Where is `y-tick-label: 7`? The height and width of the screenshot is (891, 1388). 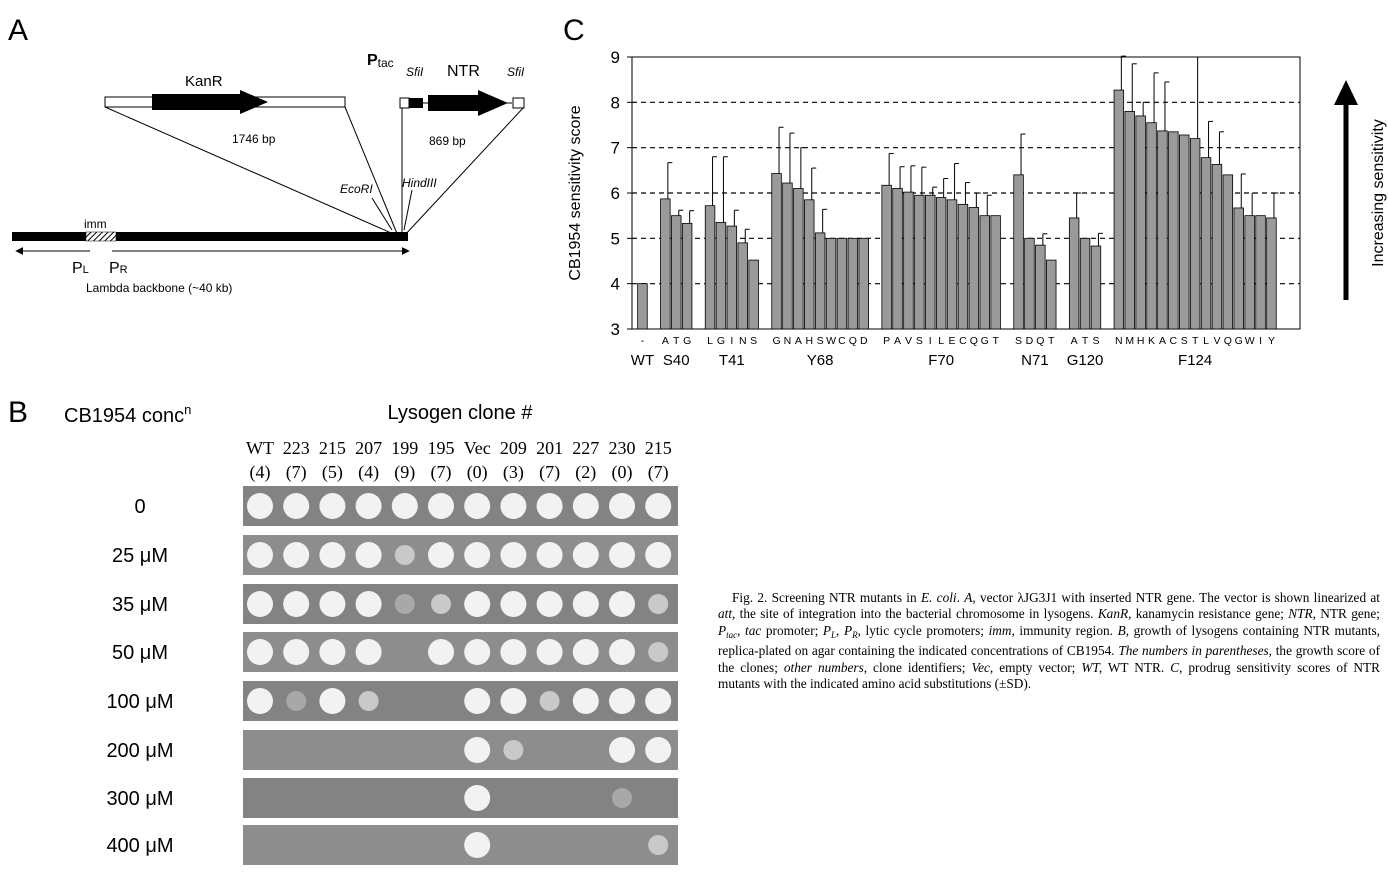
y-tick-label: 7 is located at coordinates (615, 148).